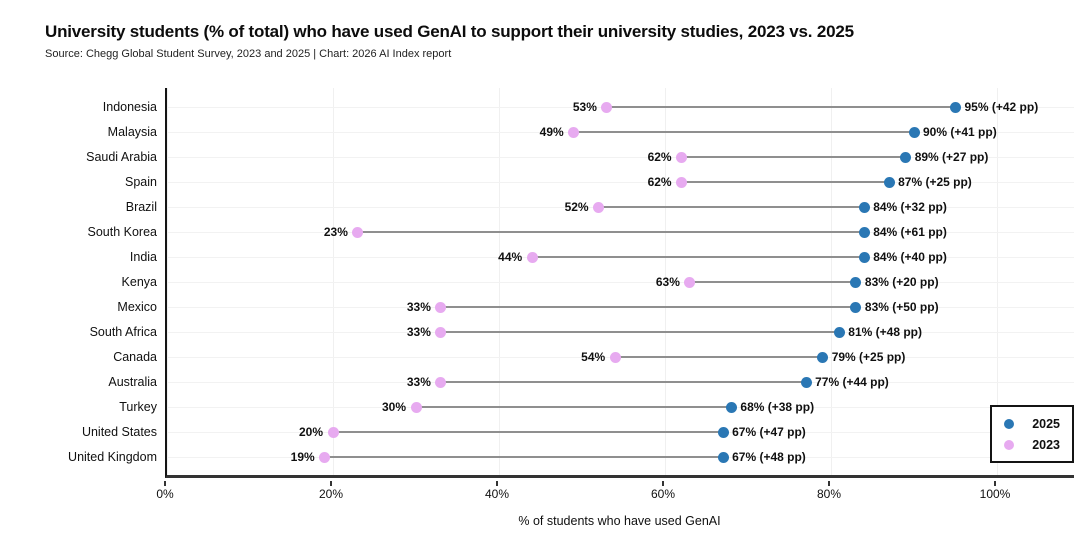 This screenshot has height=545, width=1080. What do you see at coordinates (769, 457) in the screenshot?
I see `value-label-2025: 67% (+48 pp)` at bounding box center [769, 457].